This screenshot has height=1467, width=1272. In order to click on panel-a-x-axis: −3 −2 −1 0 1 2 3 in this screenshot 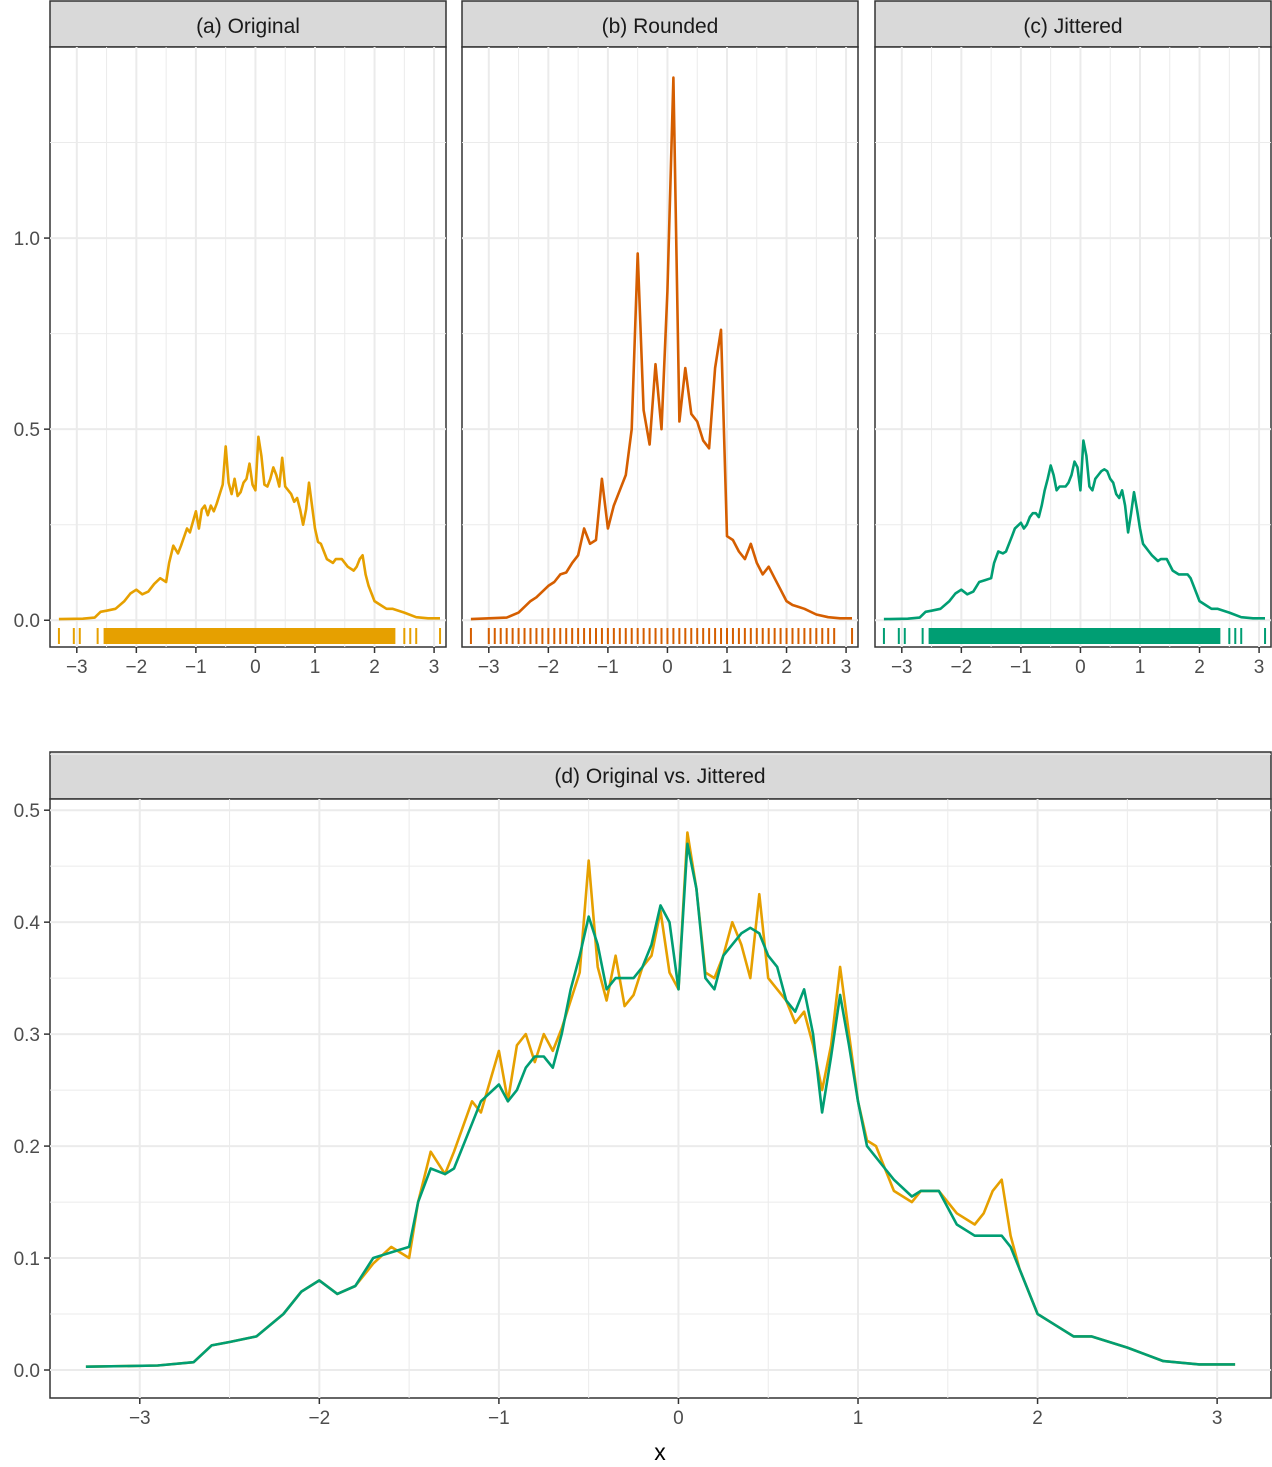, I will do `click(252, 662)`.